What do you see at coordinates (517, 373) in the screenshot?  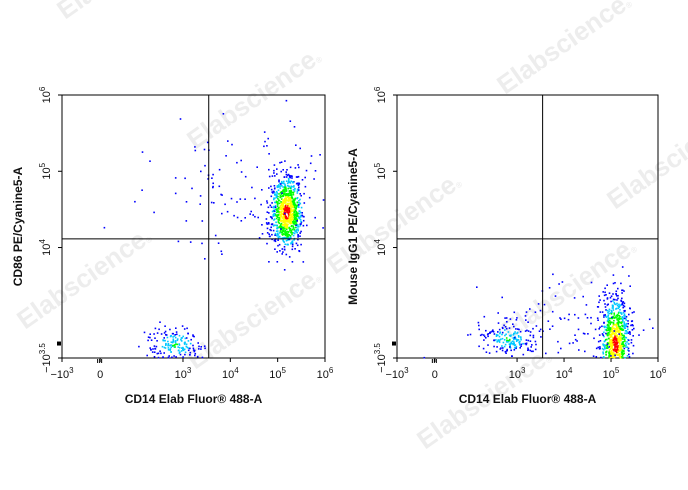 I see `x-tick-label: 103` at bounding box center [517, 373].